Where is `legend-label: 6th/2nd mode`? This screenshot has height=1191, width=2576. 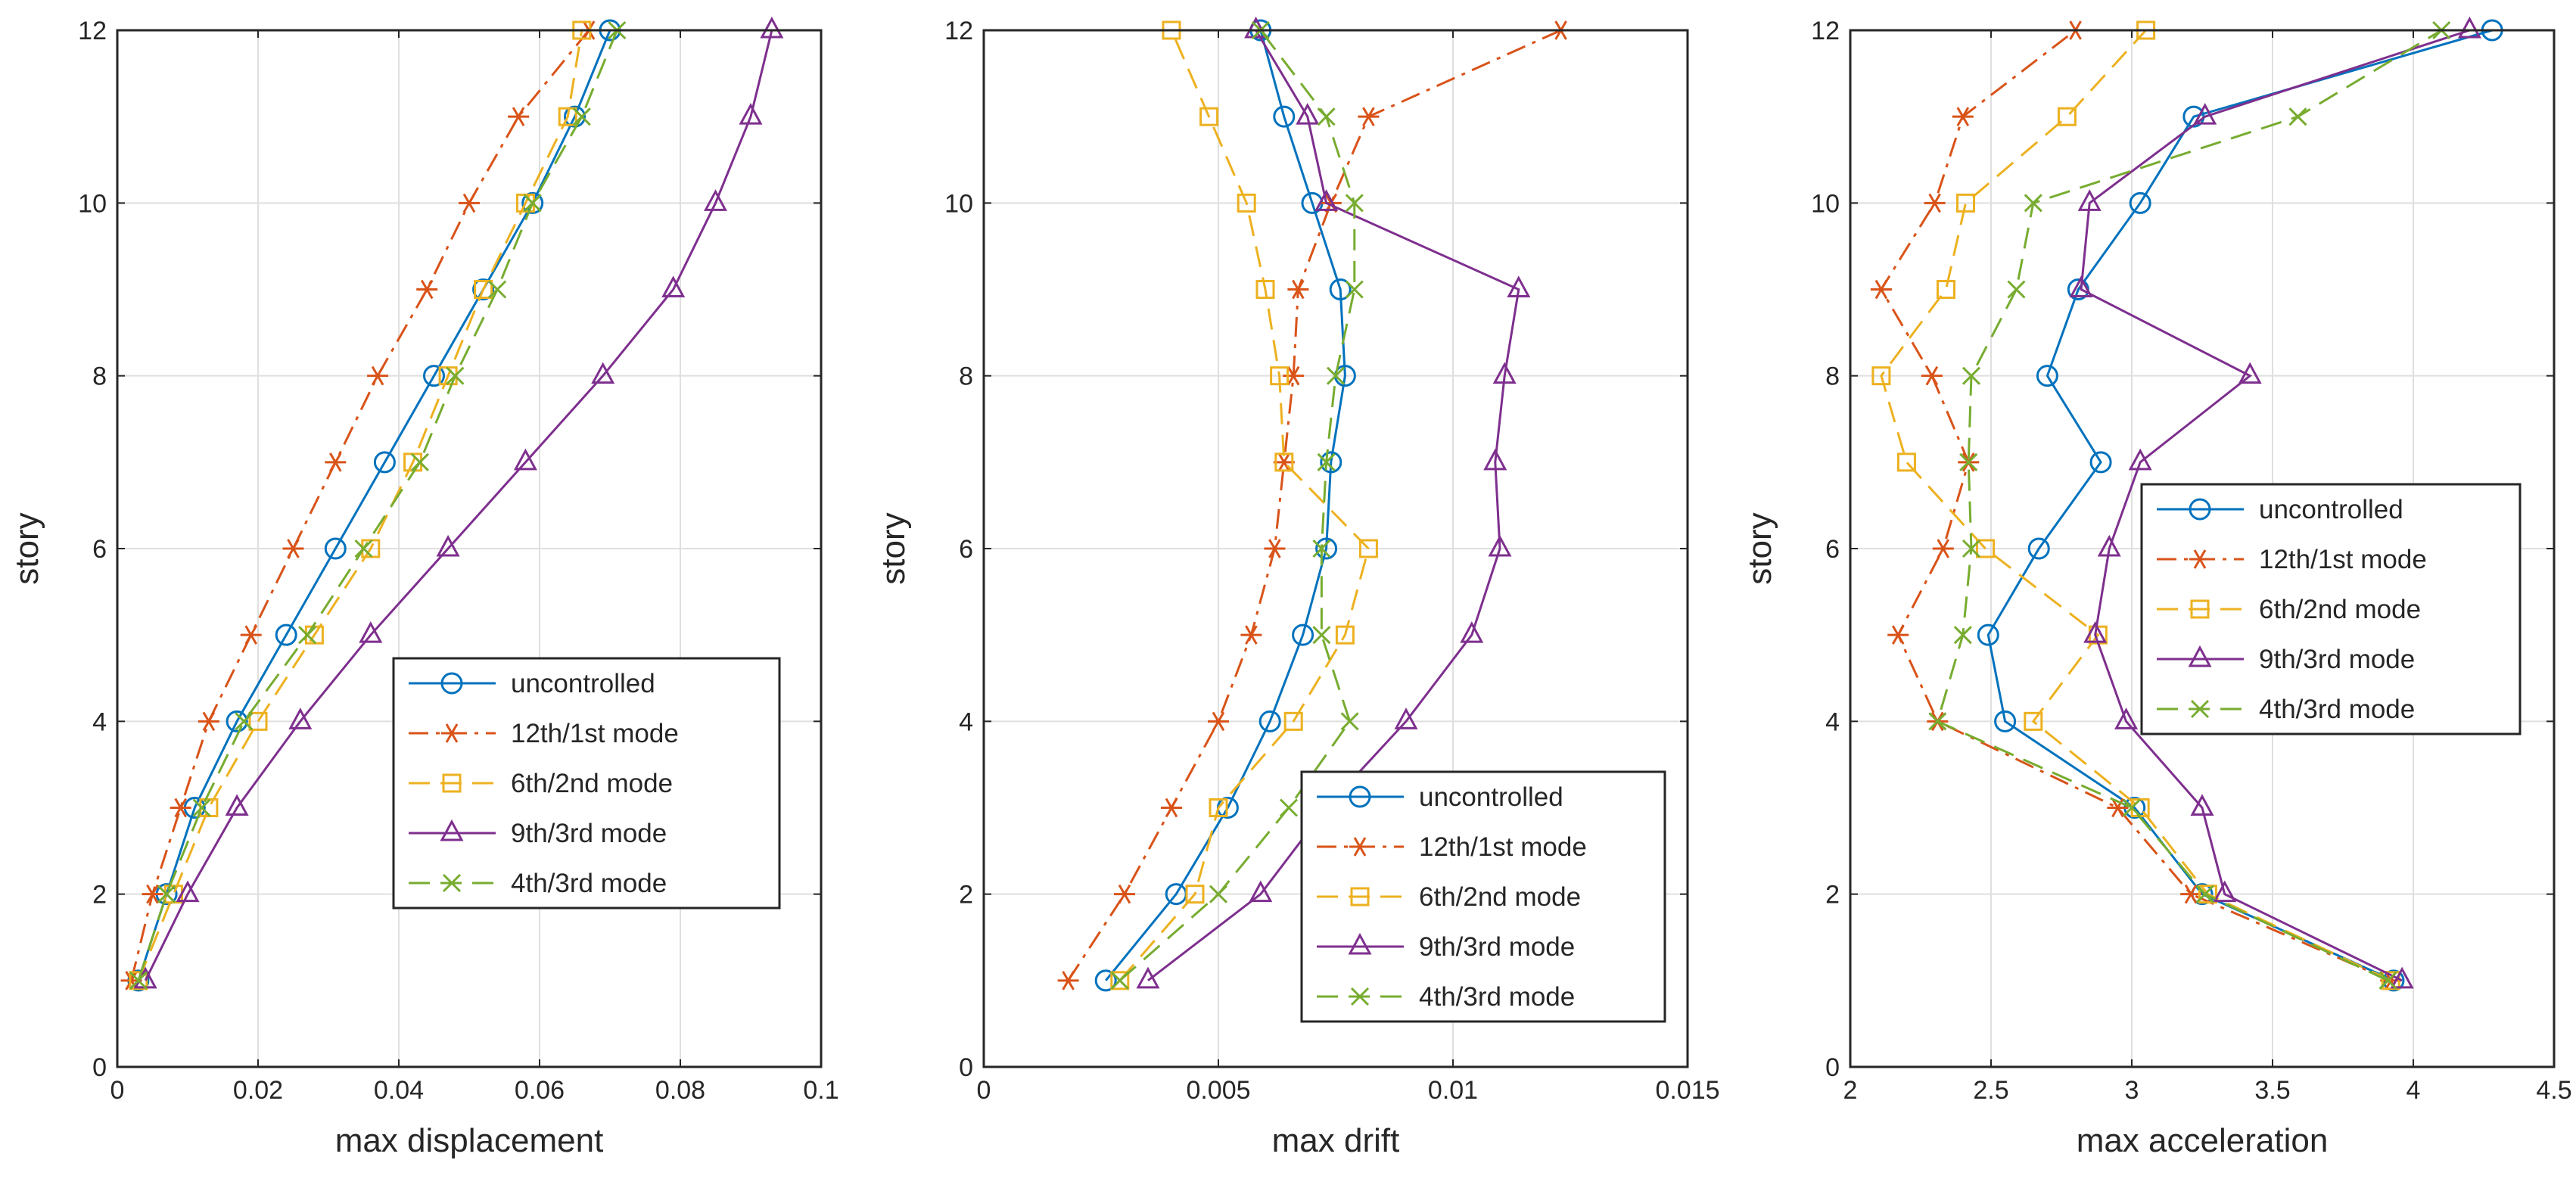
legend-label: 6th/2nd mode is located at coordinates (2340, 609).